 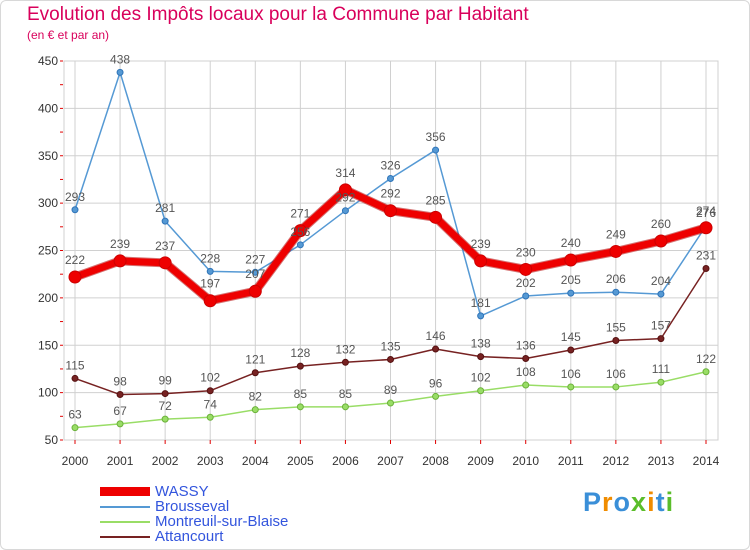 I want to click on x-tick-label: 2007, so click(x=390, y=461).